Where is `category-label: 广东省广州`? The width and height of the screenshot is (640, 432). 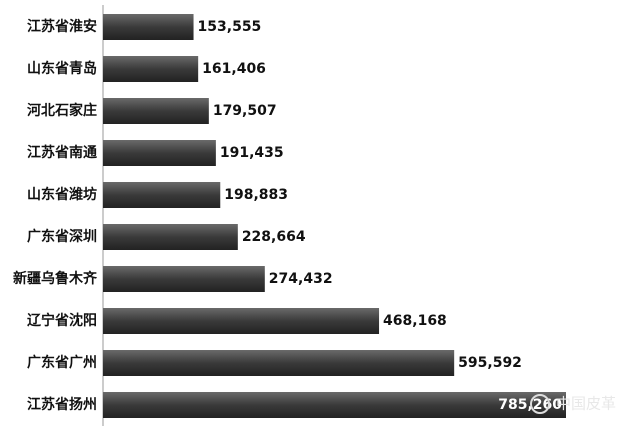
category-label: 广东省广州 is located at coordinates (62, 362).